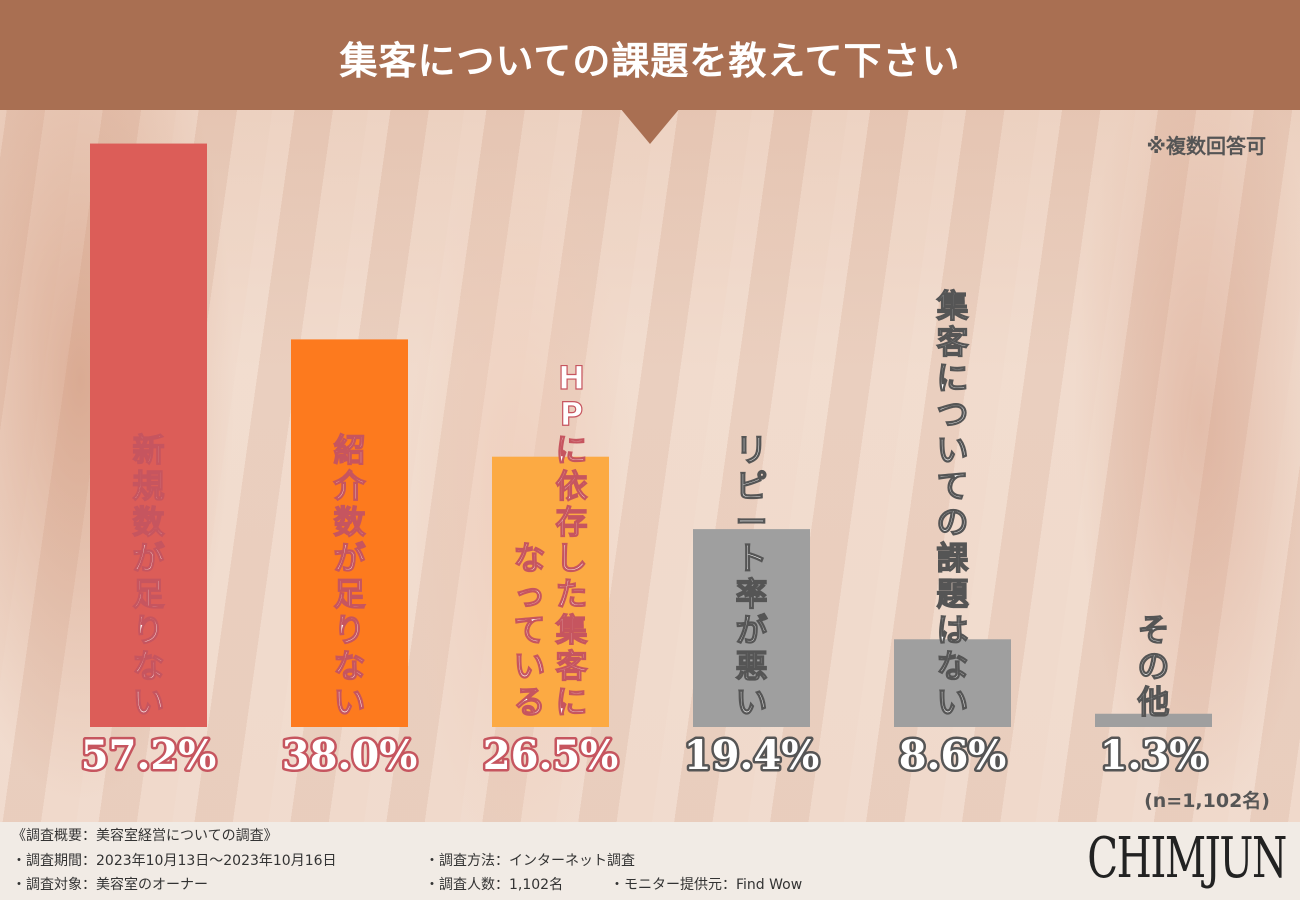 This screenshot has height=900, width=1300. I want to click on bar-category-label-5: 集客についての課題はない, so click(952, 503).